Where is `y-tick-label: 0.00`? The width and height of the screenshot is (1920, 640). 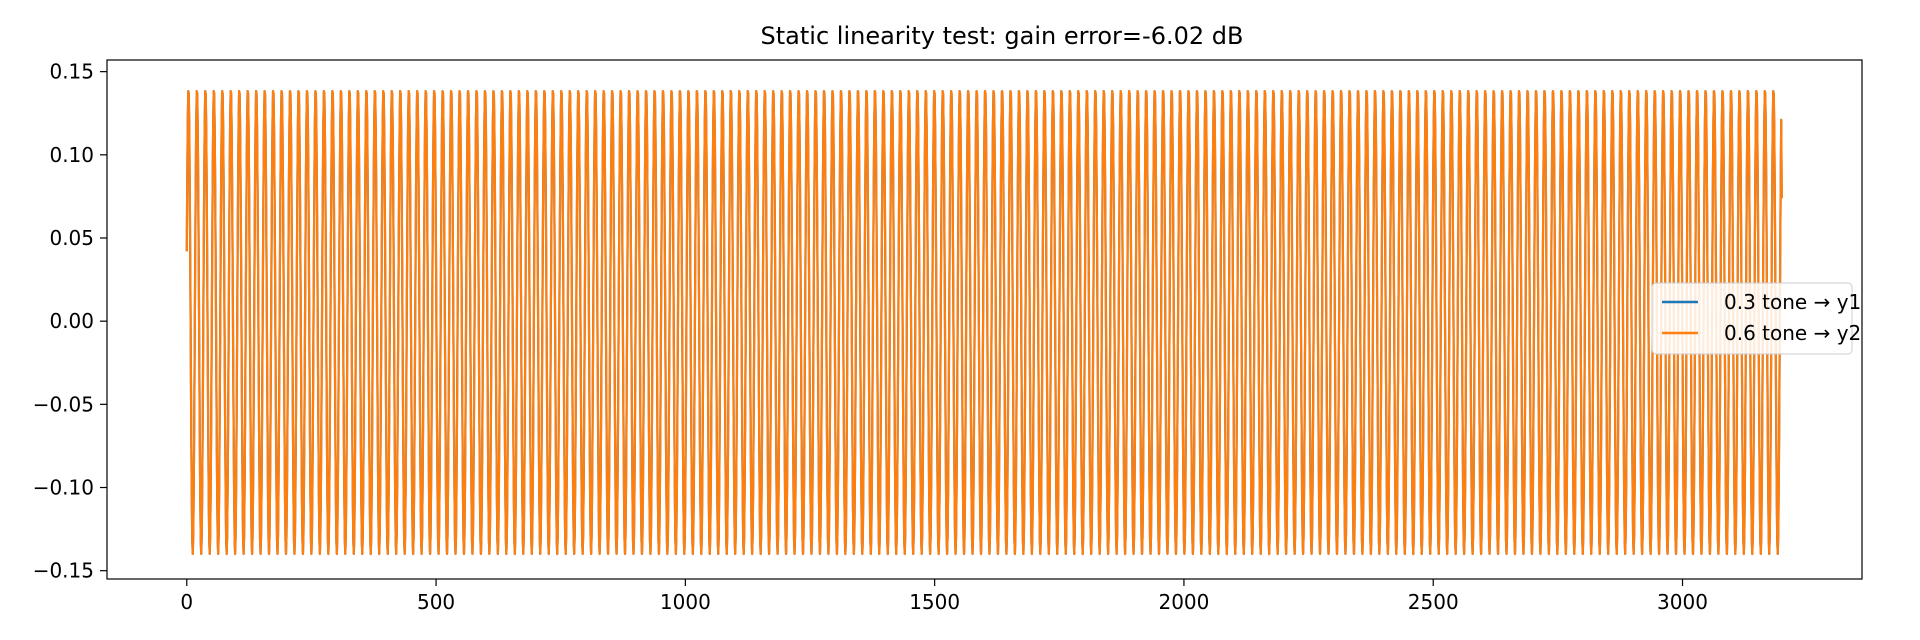
y-tick-label: 0.00 is located at coordinates (71, 321).